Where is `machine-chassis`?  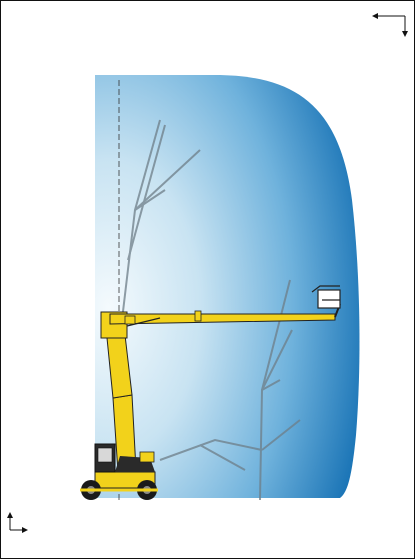 machine-chassis is located at coordinates (119, 471).